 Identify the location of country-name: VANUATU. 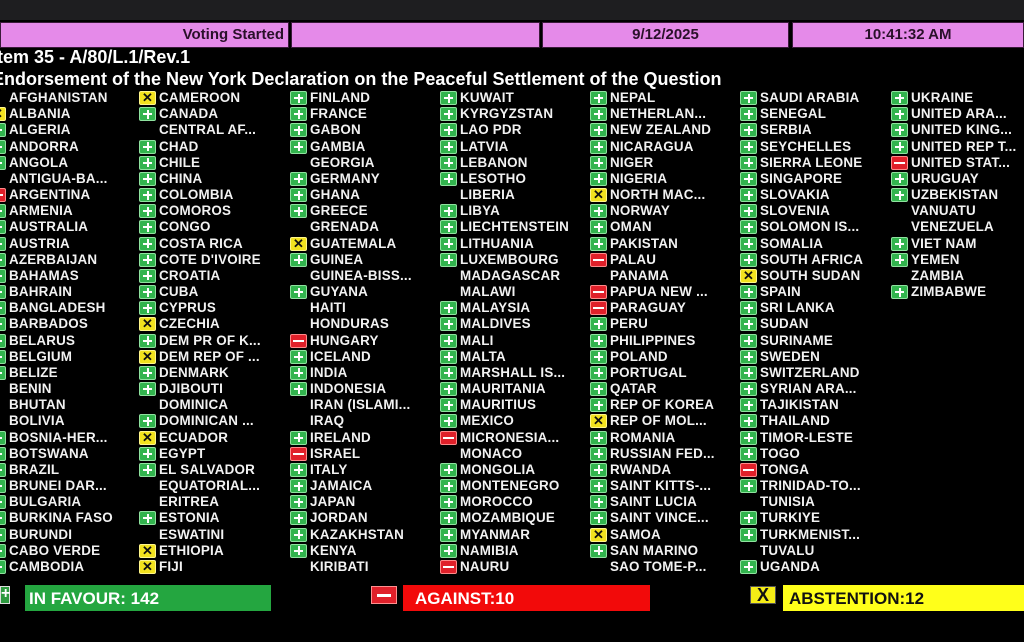
(943, 211).